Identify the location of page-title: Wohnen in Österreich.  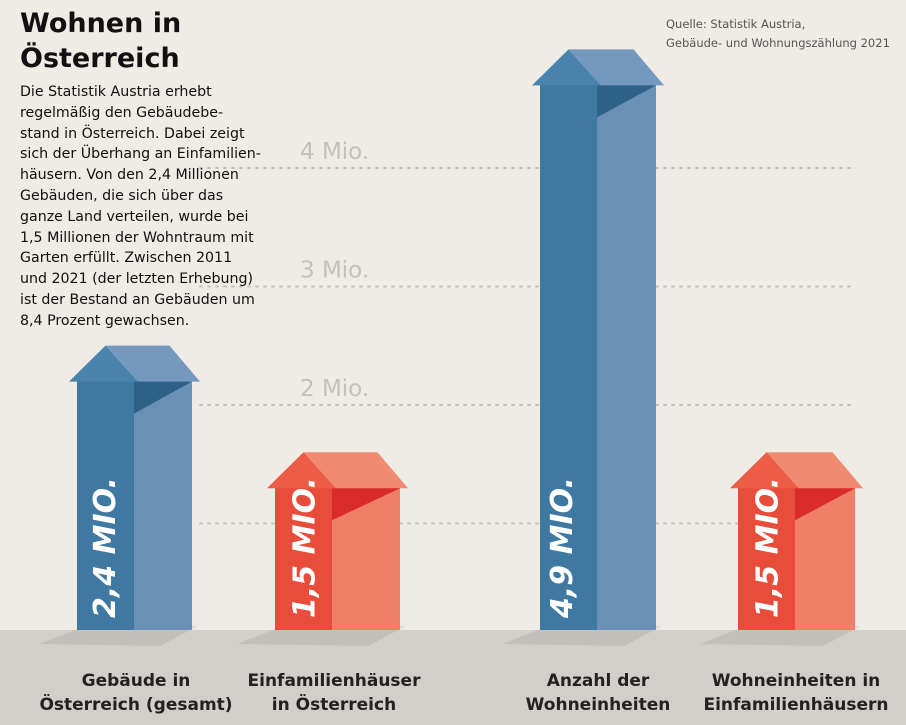
(100, 41).